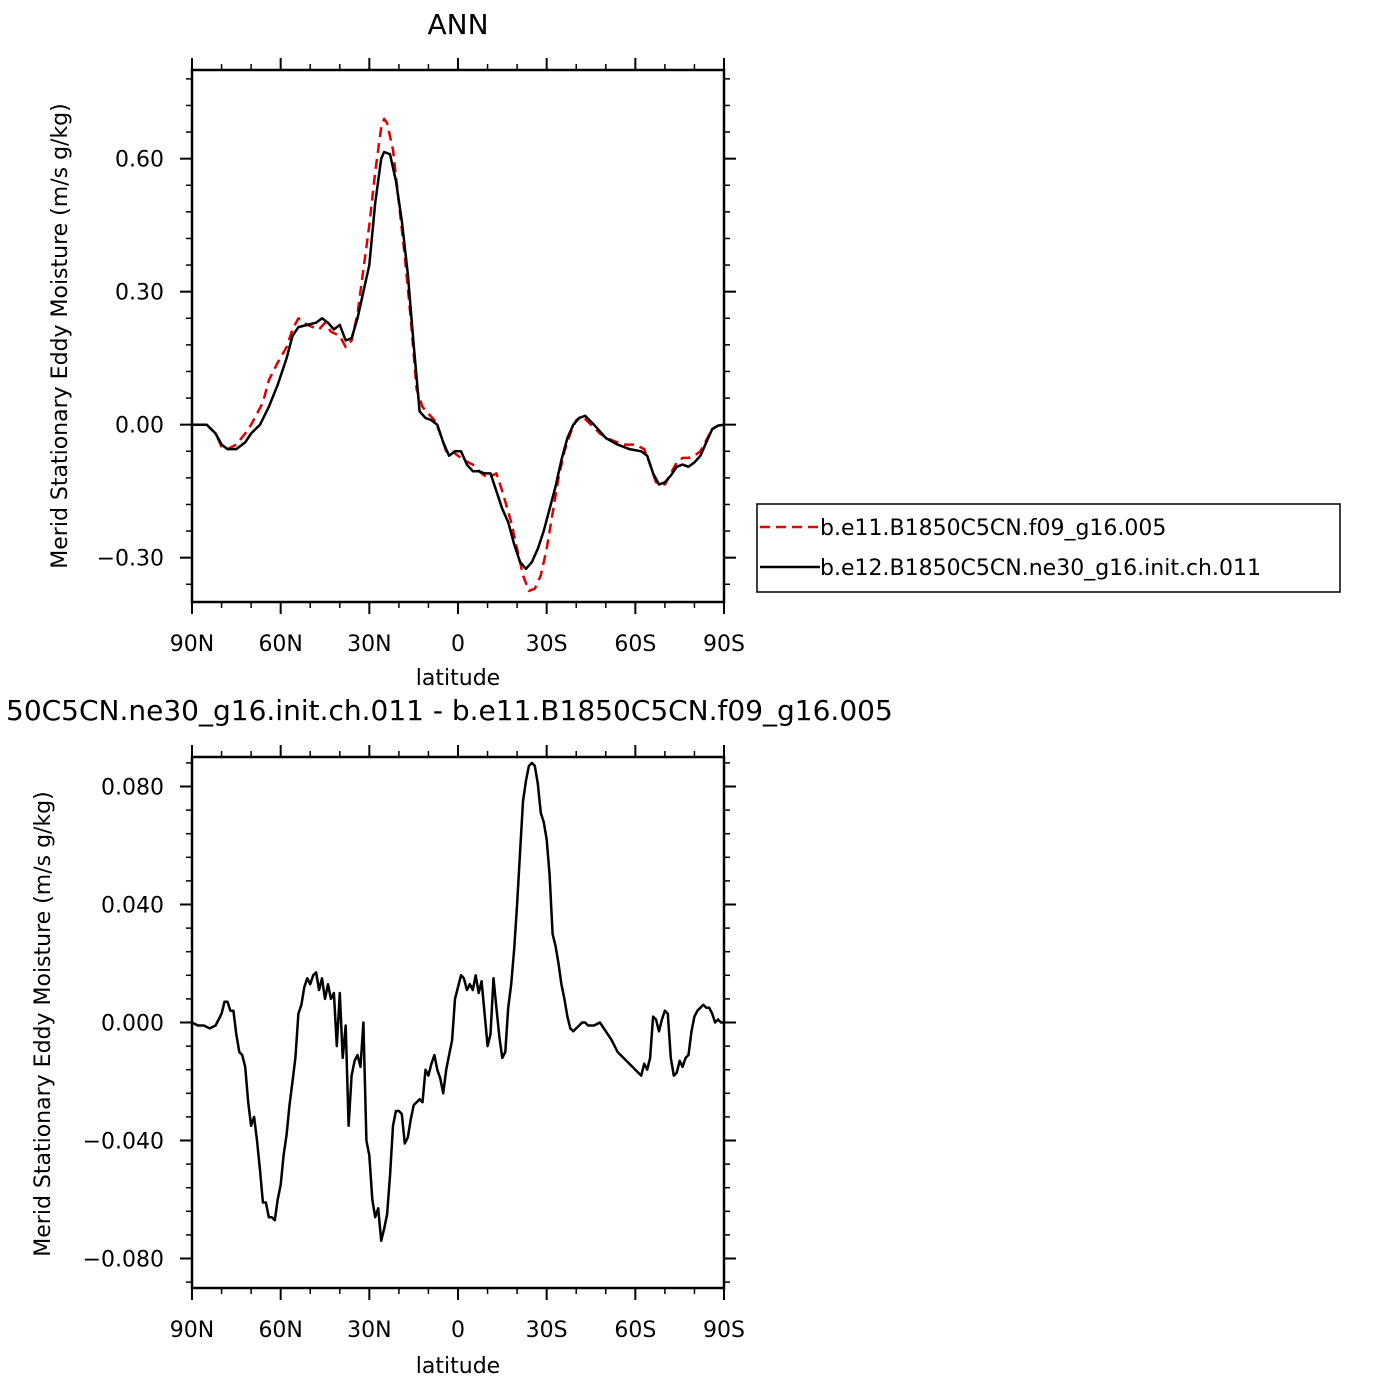  What do you see at coordinates (132, 906) in the screenshot?
I see `bottom-y-tick-label: 0.040` at bounding box center [132, 906].